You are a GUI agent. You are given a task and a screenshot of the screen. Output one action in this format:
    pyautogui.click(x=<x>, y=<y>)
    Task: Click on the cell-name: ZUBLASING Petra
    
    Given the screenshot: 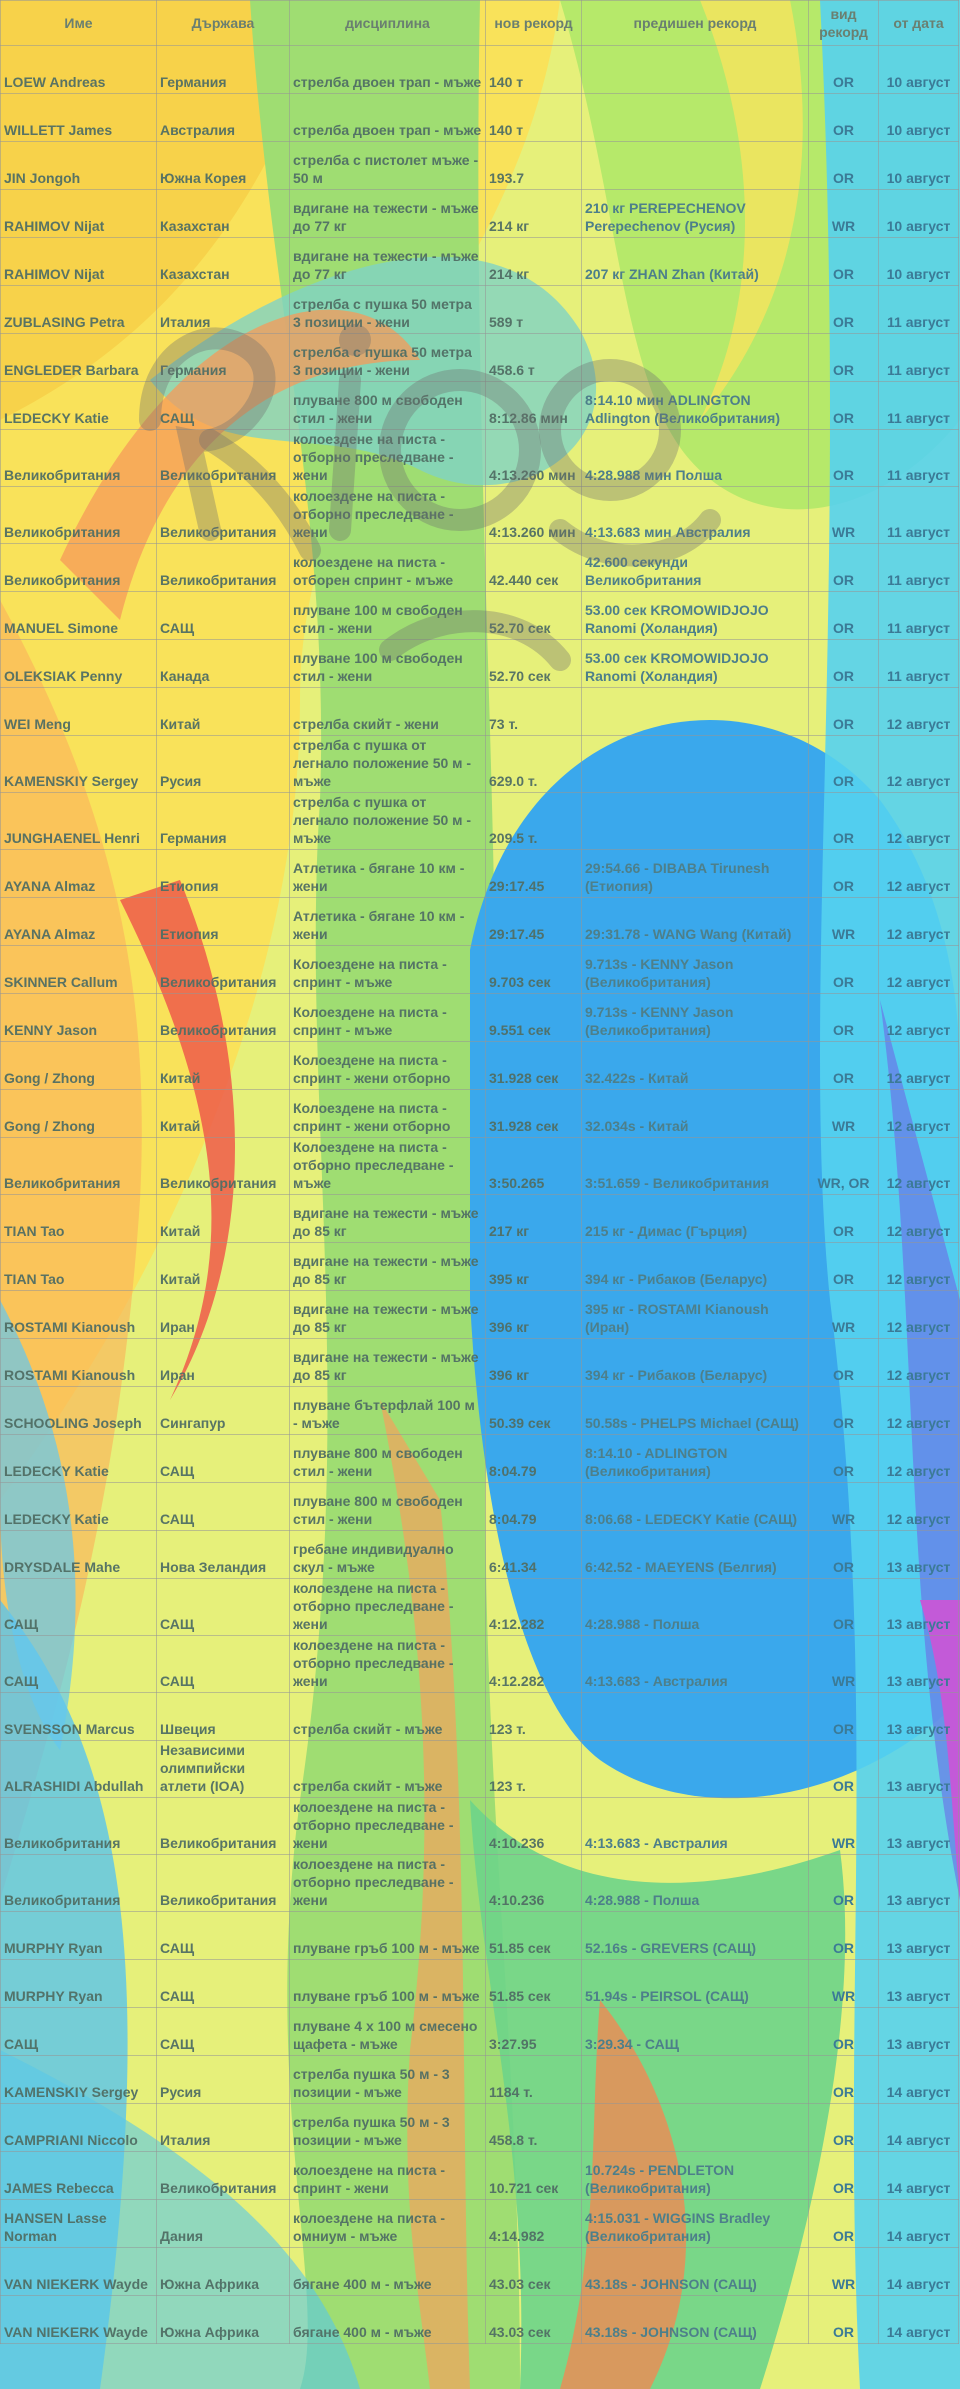 What is the action you would take?
    pyautogui.click(x=78, y=309)
    